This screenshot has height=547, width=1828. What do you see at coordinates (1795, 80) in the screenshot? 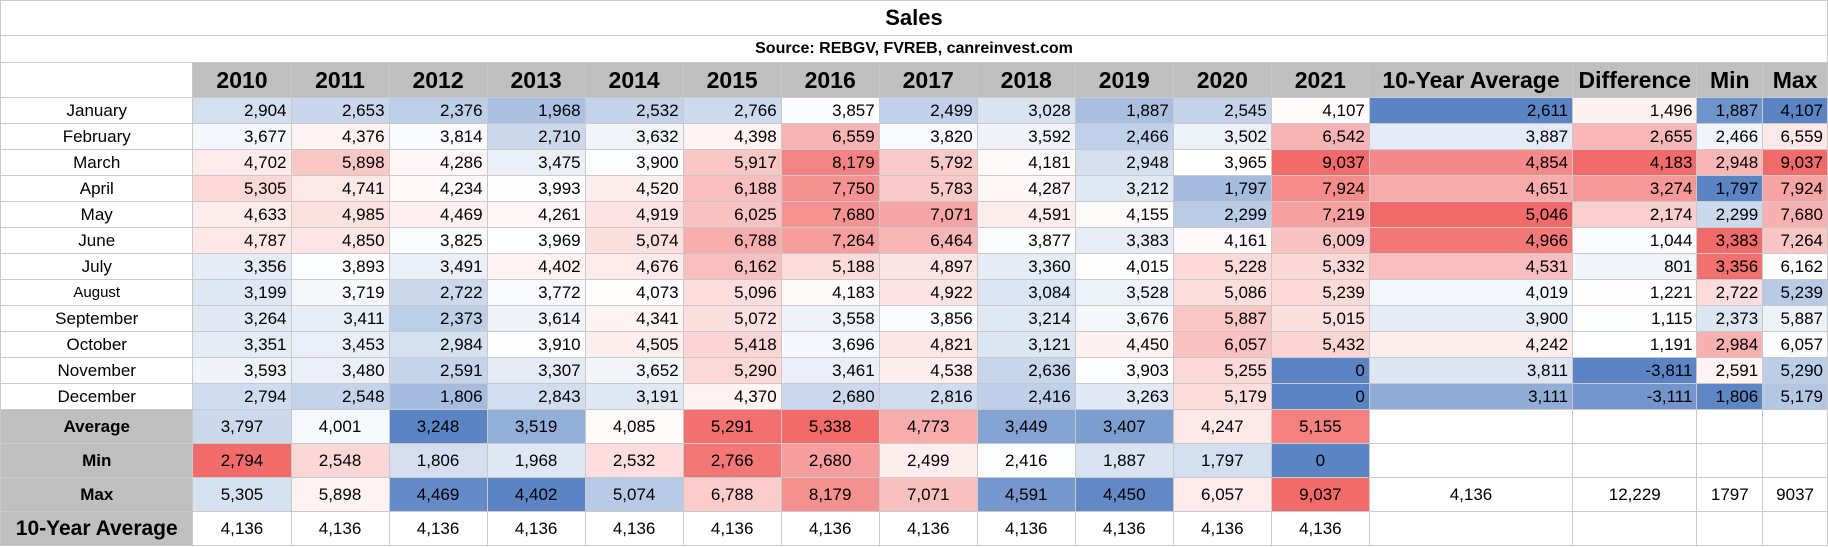
I see `column-header-max: Max` at bounding box center [1795, 80].